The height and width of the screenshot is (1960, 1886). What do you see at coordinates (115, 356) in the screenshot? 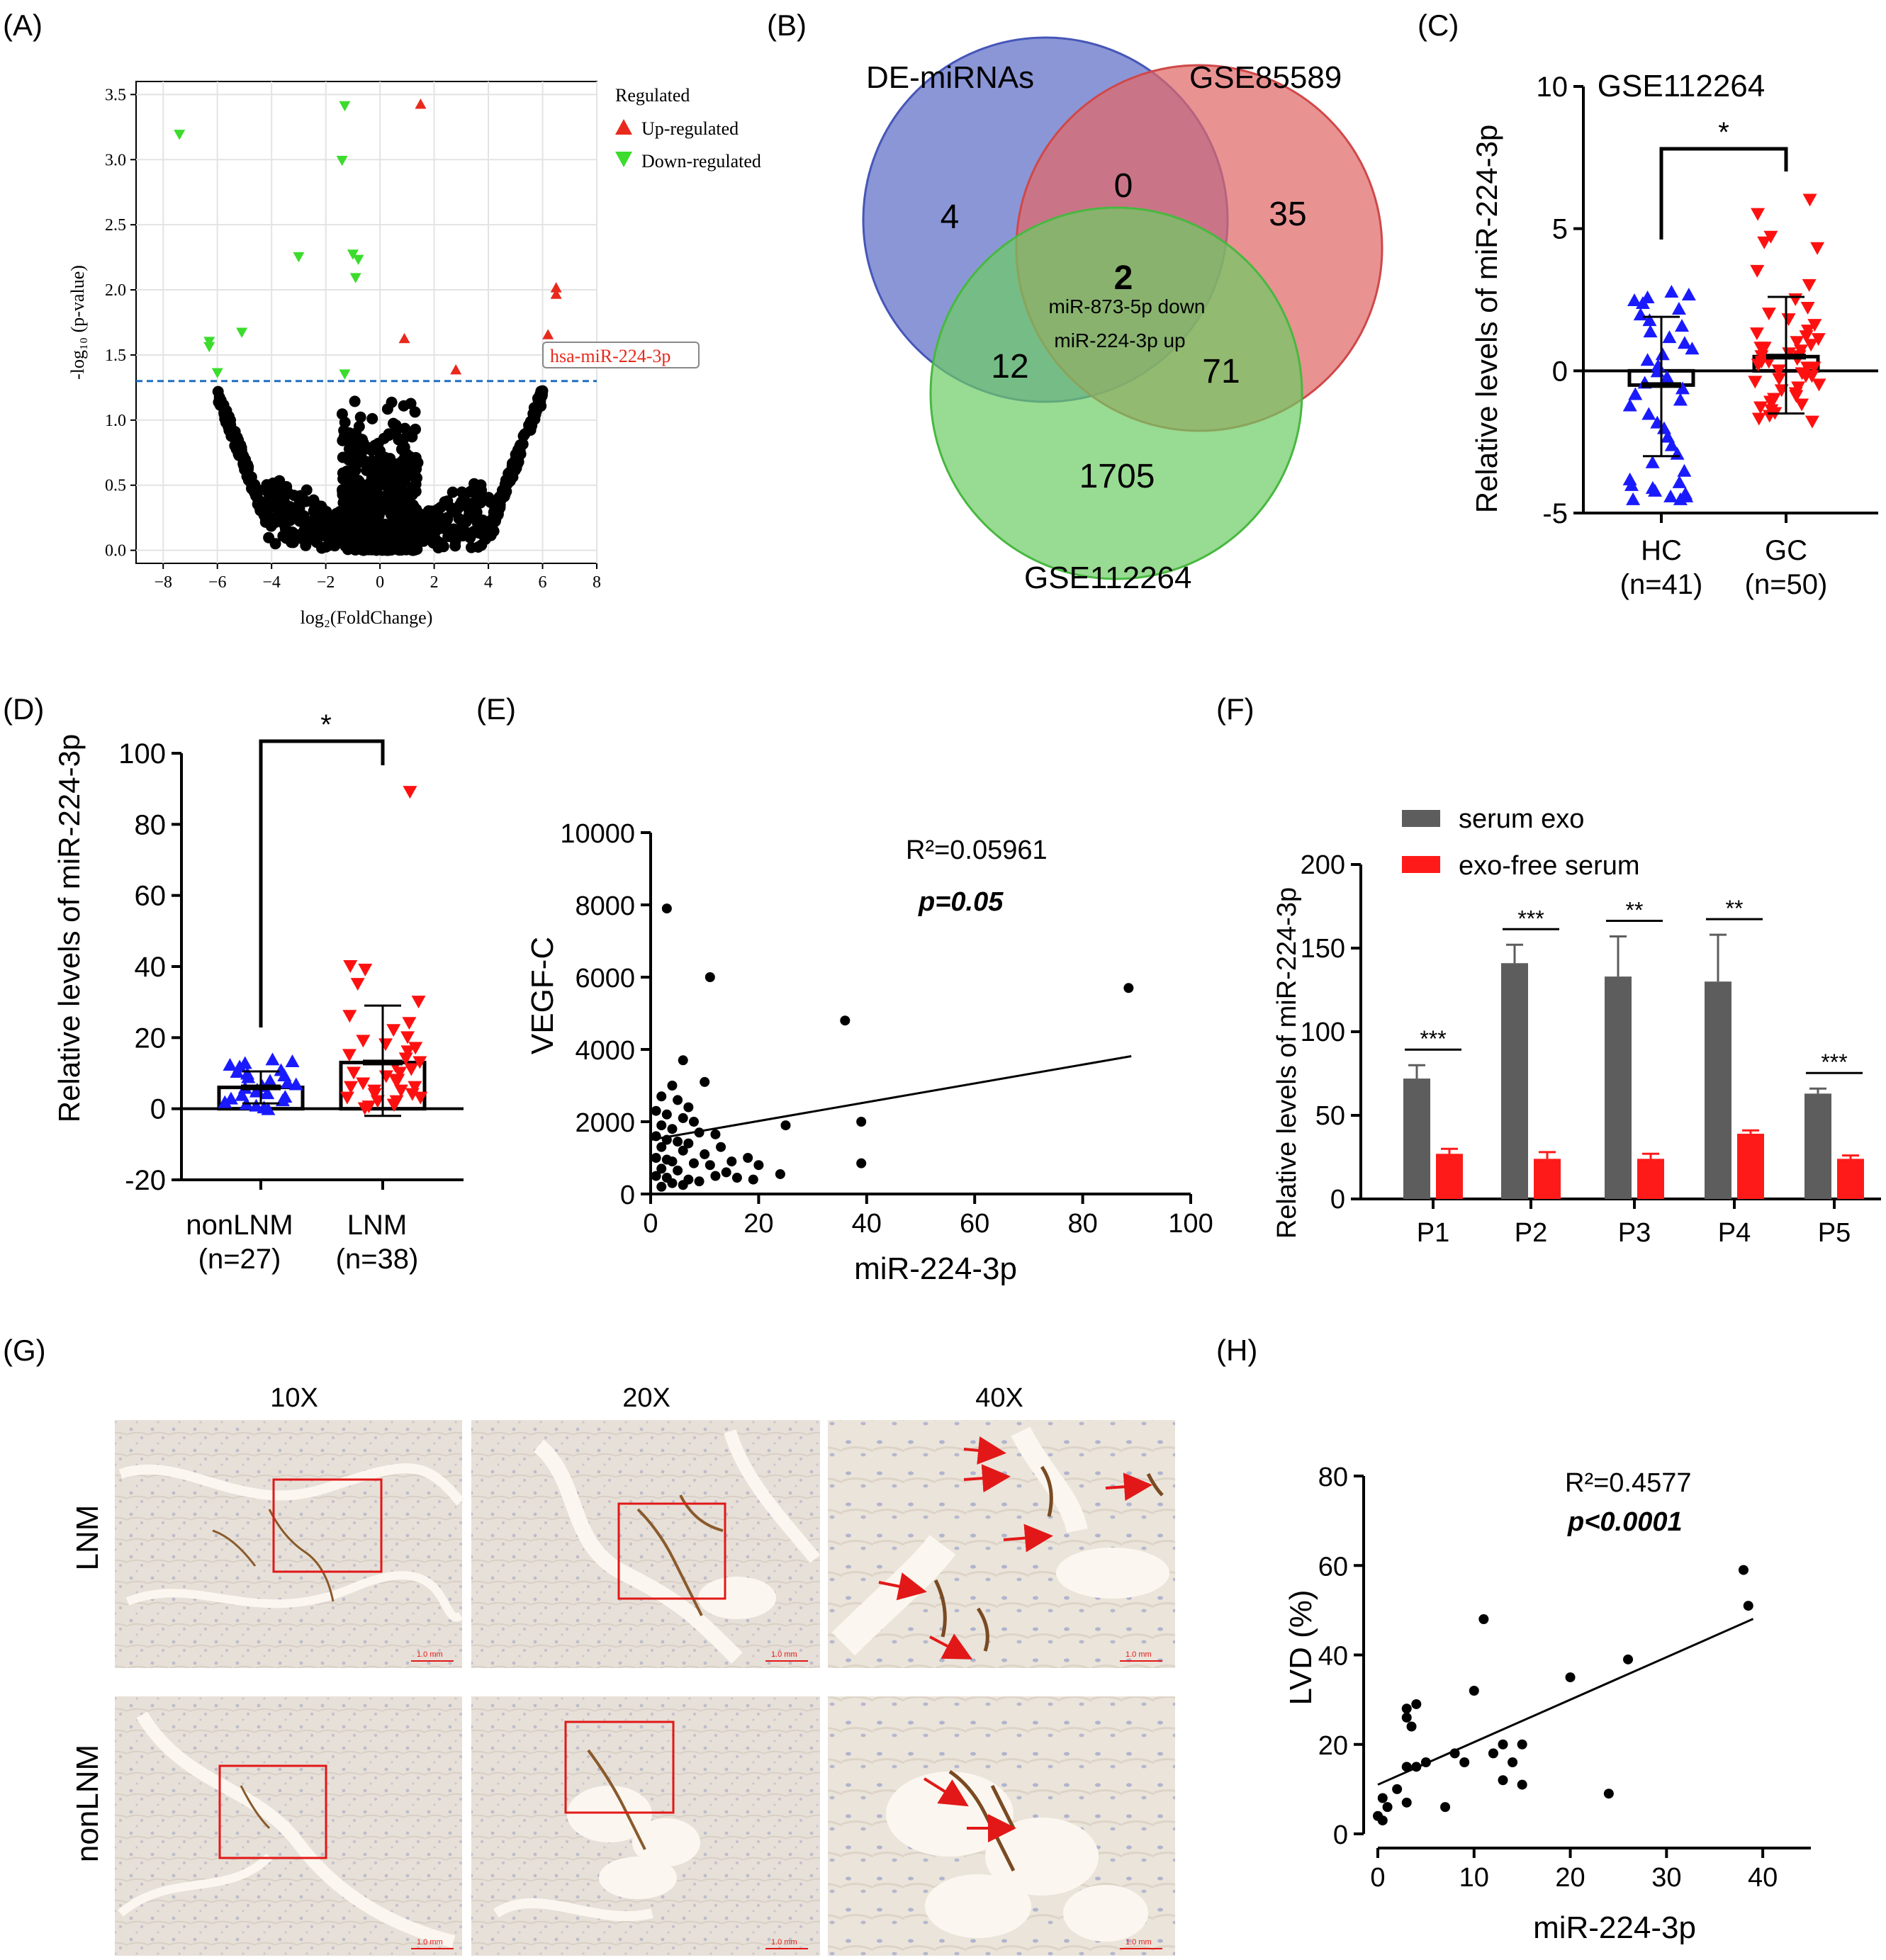
I see `tick-label-y: 1.5` at bounding box center [115, 356].